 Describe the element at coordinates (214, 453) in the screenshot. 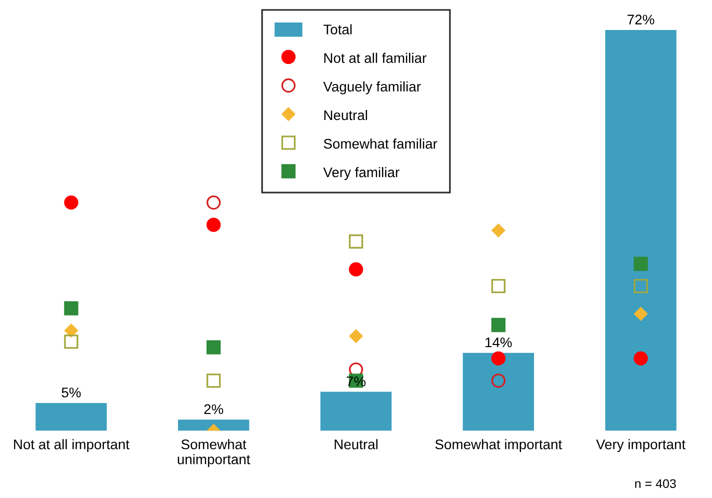

I see `x-tick-label: Somewhat unimportant` at that location.